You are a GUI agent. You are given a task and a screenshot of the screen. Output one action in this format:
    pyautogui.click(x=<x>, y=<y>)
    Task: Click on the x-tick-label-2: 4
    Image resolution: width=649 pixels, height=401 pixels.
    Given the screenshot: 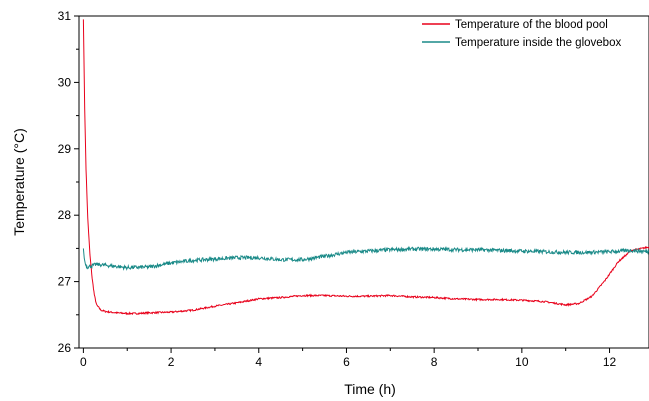 What is the action you would take?
    pyautogui.click(x=258, y=362)
    